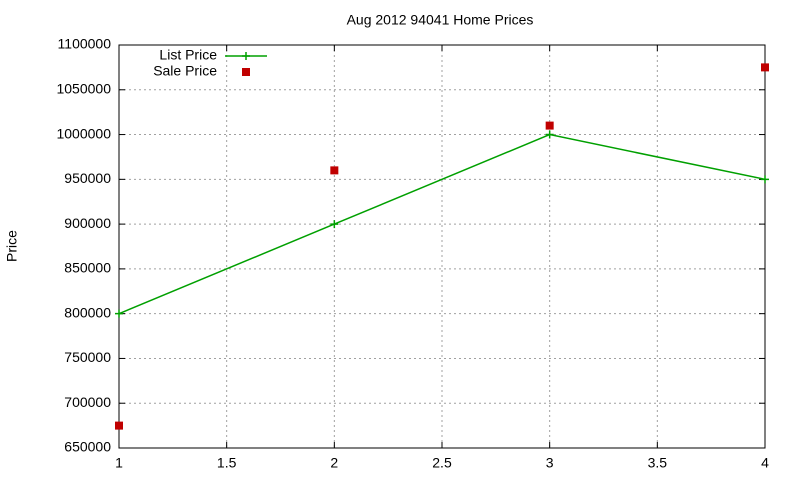 The image size is (800, 480). Describe the element at coordinates (442, 463) in the screenshot. I see `x-tick-label: 2.5` at that location.